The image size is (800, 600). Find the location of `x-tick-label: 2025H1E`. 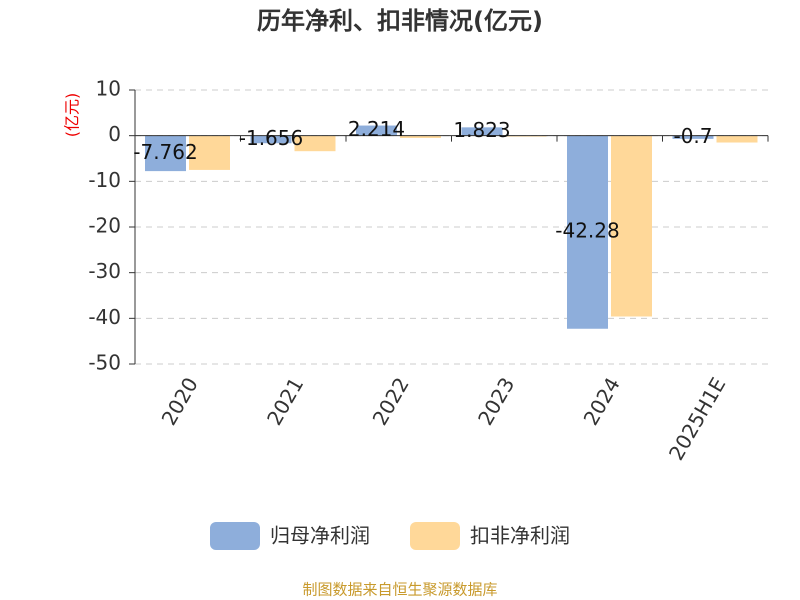

x-tick-label: 2025H1E is located at coordinates (697, 418).